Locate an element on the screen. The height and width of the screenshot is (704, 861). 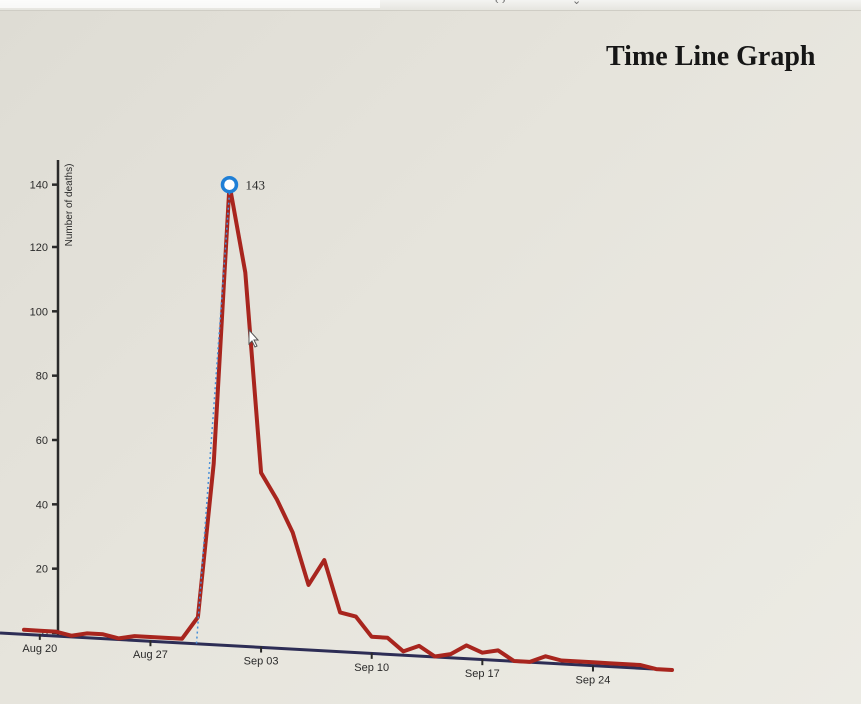
x-tick-label: Aug 20 is located at coordinates (39, 649).